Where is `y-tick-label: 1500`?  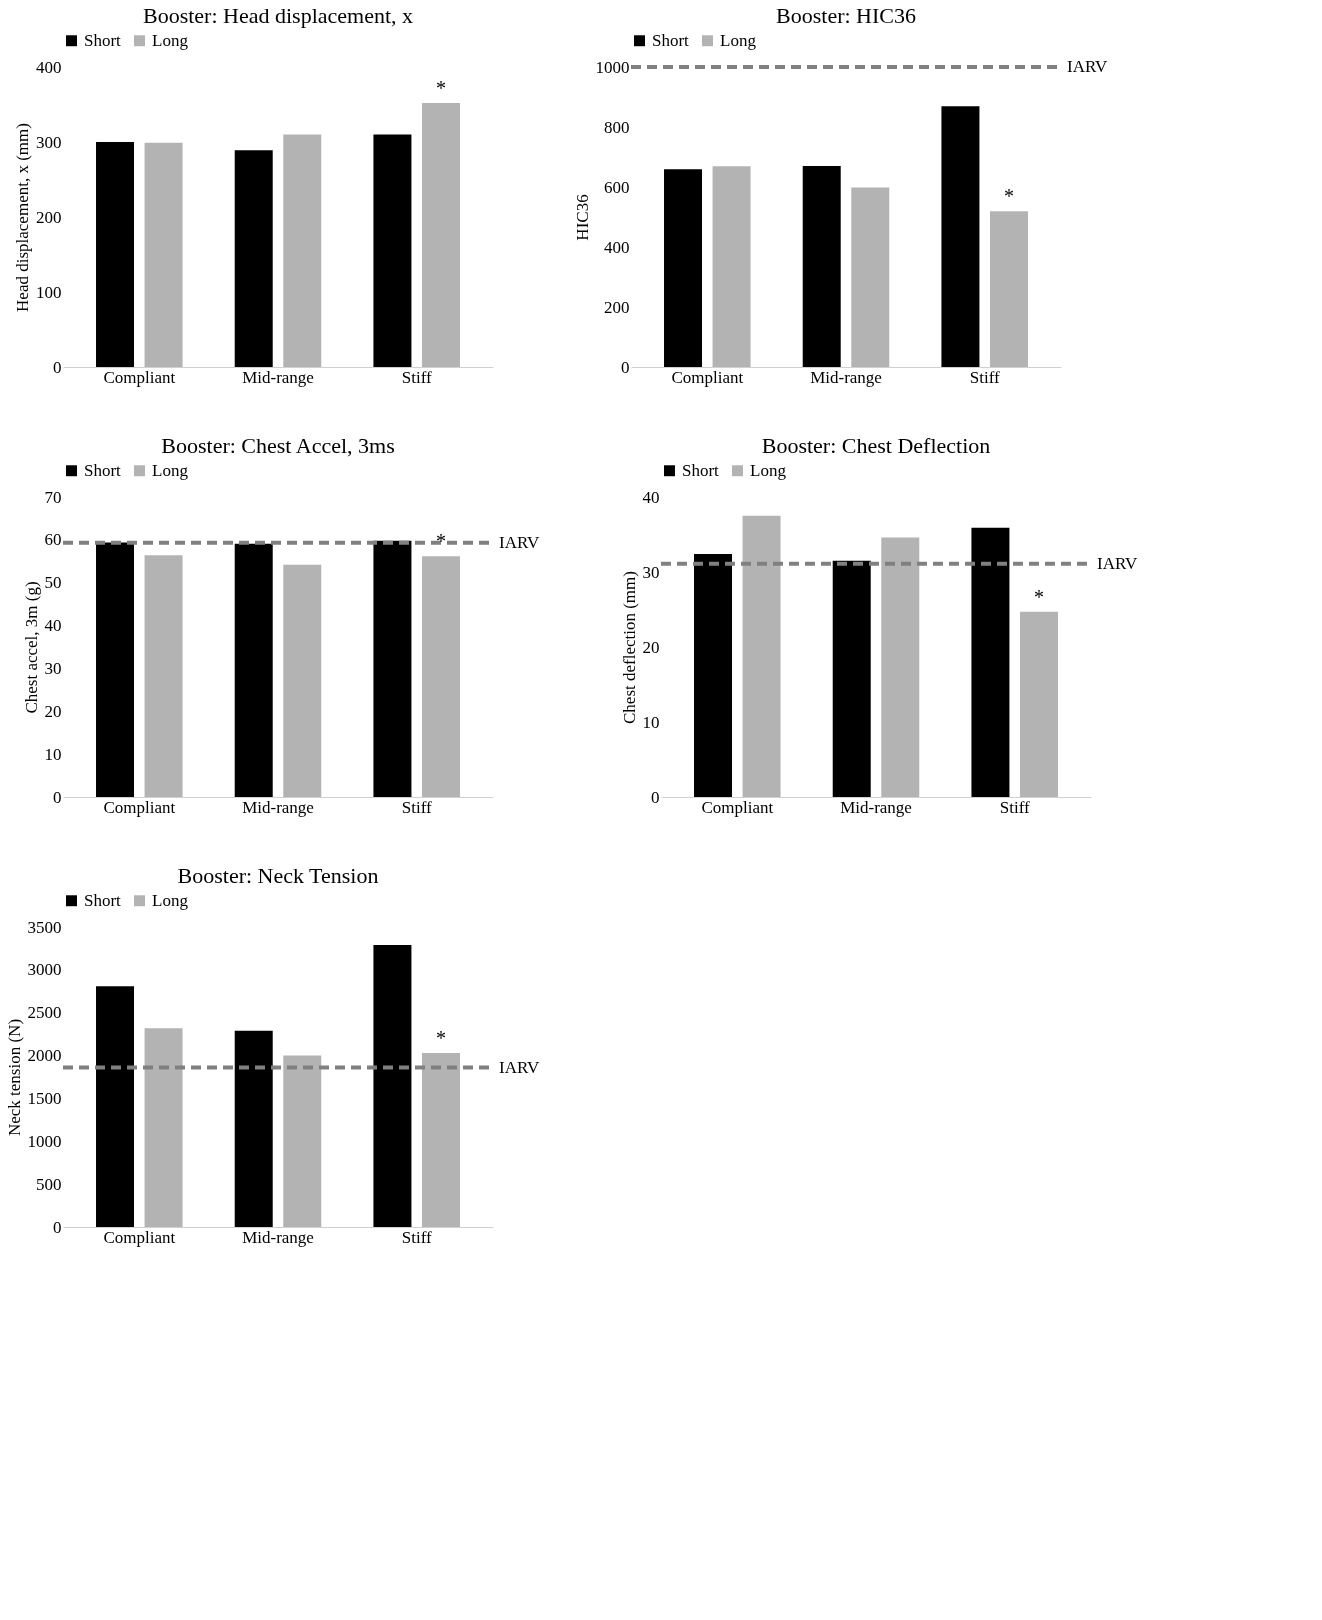
y-tick-label: 1500 is located at coordinates (44, 1098).